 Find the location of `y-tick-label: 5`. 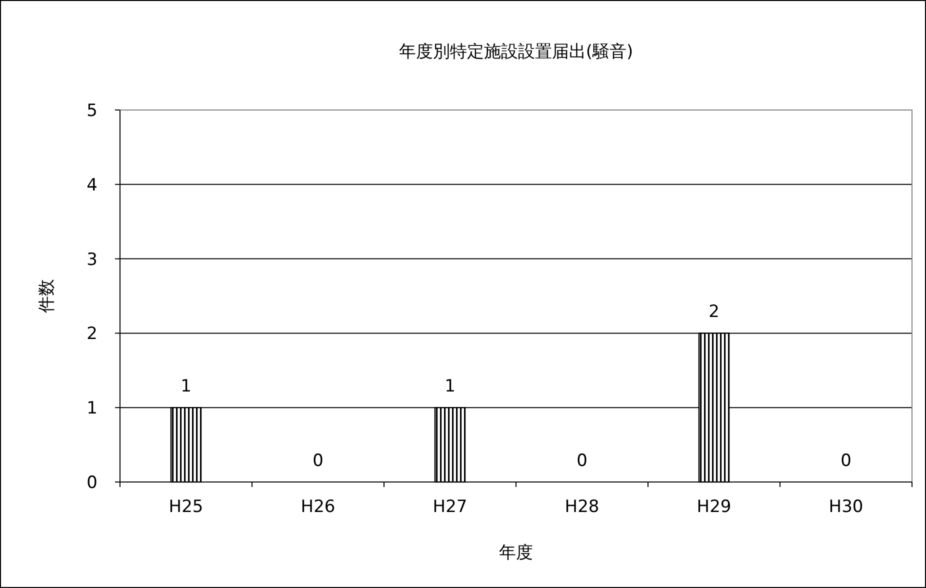

y-tick-label: 5 is located at coordinates (92, 111).